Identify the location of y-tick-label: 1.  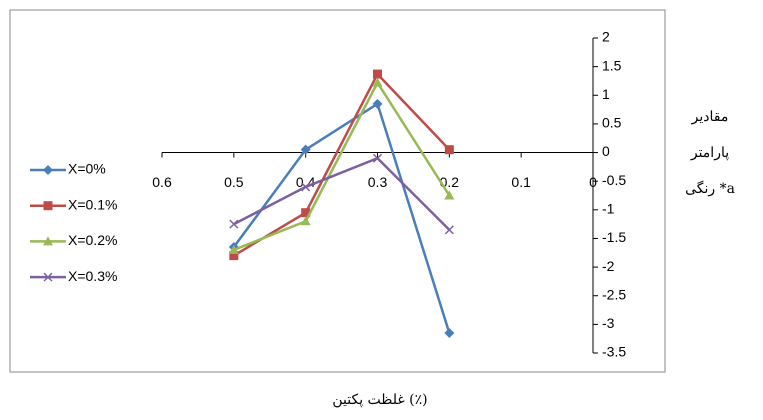
(606, 94).